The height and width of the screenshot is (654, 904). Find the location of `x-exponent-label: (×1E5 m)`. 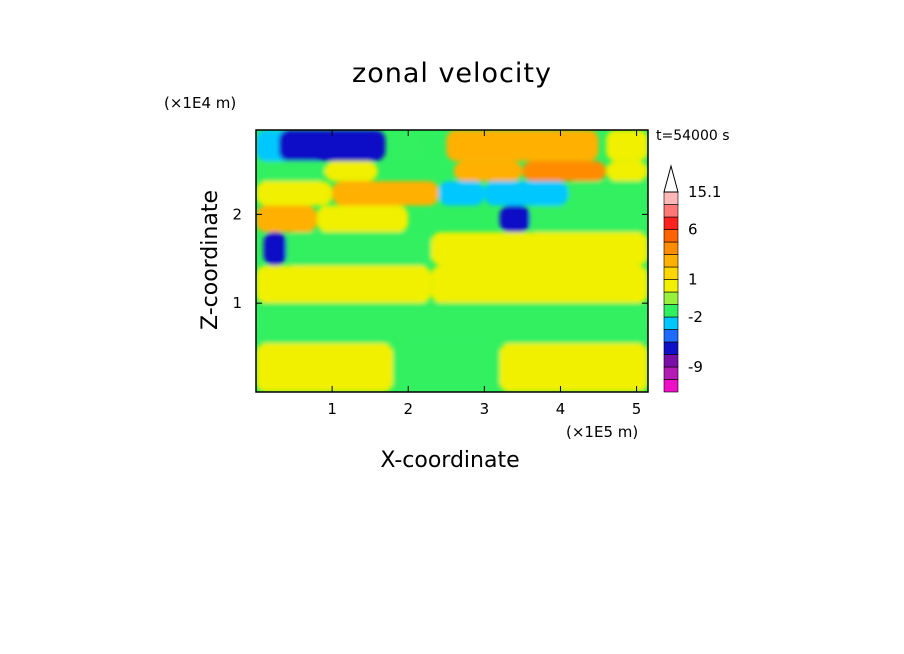

x-exponent-label: (×1E5 m) is located at coordinates (602, 432).